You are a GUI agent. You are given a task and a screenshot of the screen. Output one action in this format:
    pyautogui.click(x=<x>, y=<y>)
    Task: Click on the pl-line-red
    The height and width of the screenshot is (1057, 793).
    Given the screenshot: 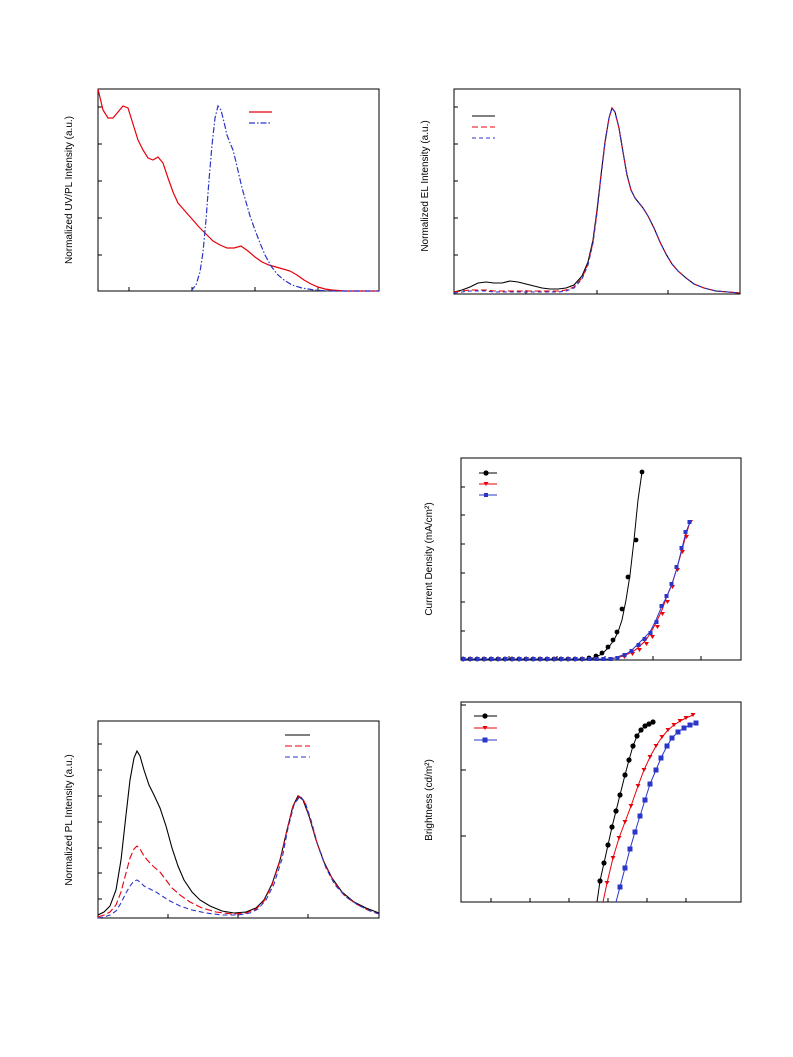 What is the action you would take?
    pyautogui.click(x=238, y=856)
    